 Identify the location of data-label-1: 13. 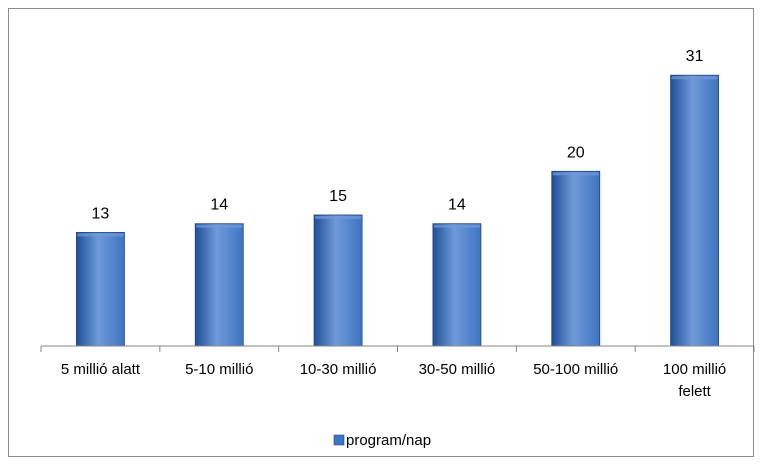
(101, 213).